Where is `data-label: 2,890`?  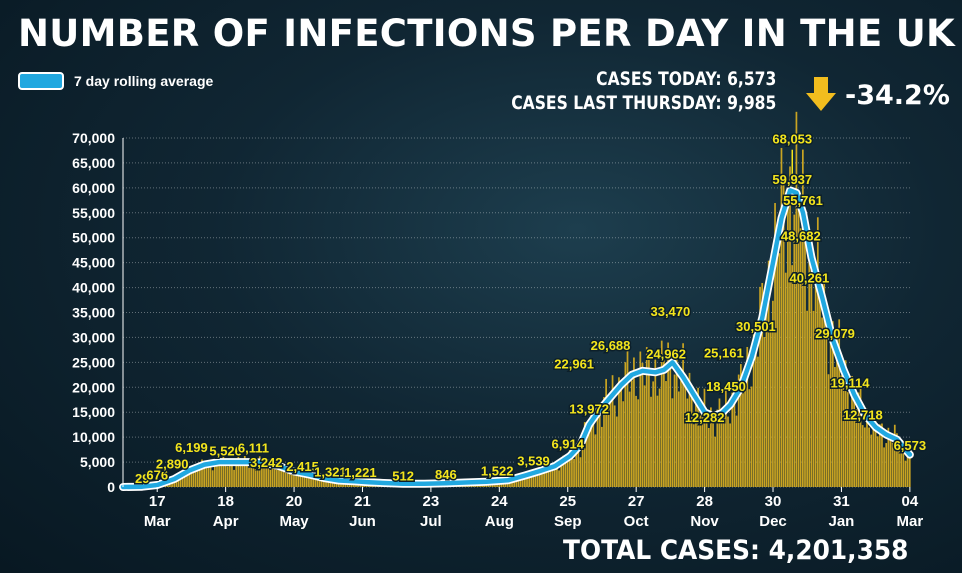
data-label: 2,890 is located at coordinates (172, 464).